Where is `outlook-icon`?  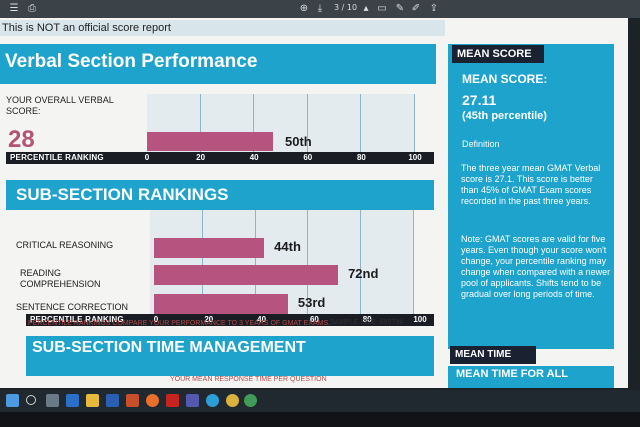 outlook-icon is located at coordinates (72, 400).